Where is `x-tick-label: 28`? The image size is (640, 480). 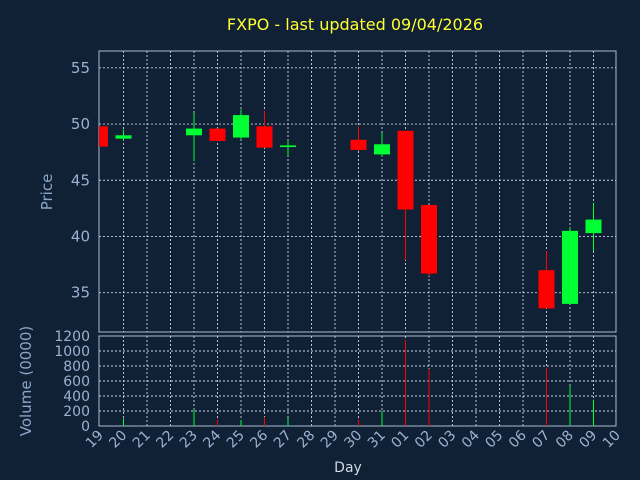 x-tick-label: 28 is located at coordinates (306, 440).